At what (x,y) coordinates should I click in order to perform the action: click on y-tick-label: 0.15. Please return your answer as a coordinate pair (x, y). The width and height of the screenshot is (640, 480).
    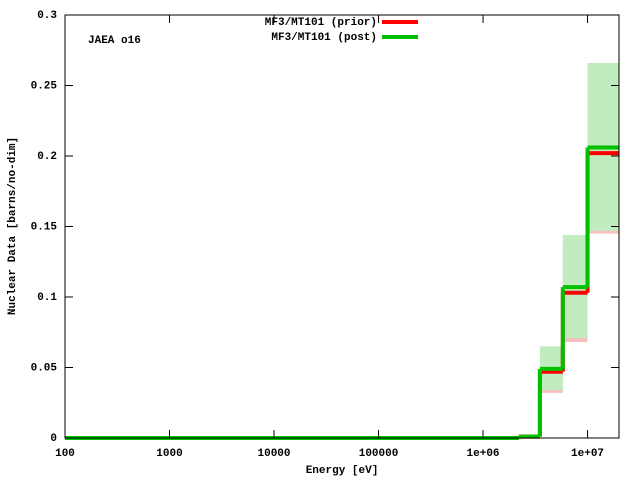
    Looking at the image, I should click on (44, 227).